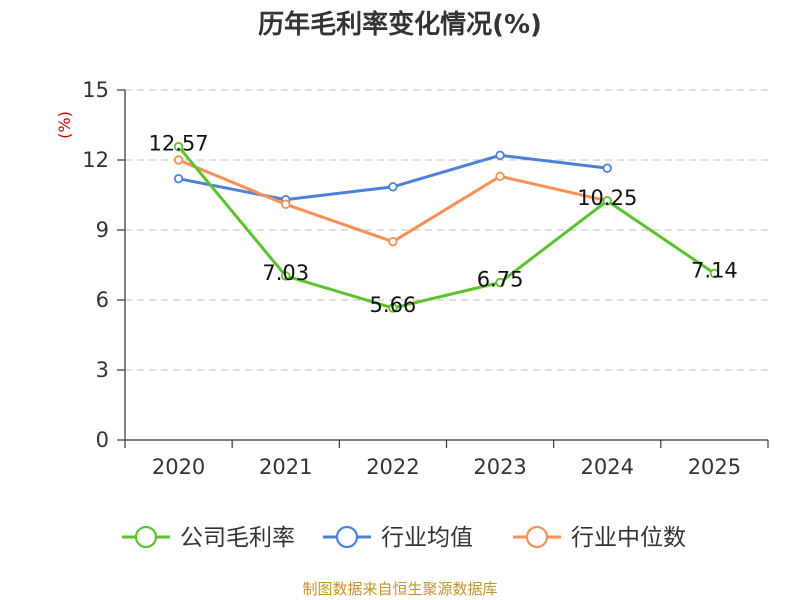 The height and width of the screenshot is (600, 800). I want to click on y-tick-label: 3, so click(102, 370).